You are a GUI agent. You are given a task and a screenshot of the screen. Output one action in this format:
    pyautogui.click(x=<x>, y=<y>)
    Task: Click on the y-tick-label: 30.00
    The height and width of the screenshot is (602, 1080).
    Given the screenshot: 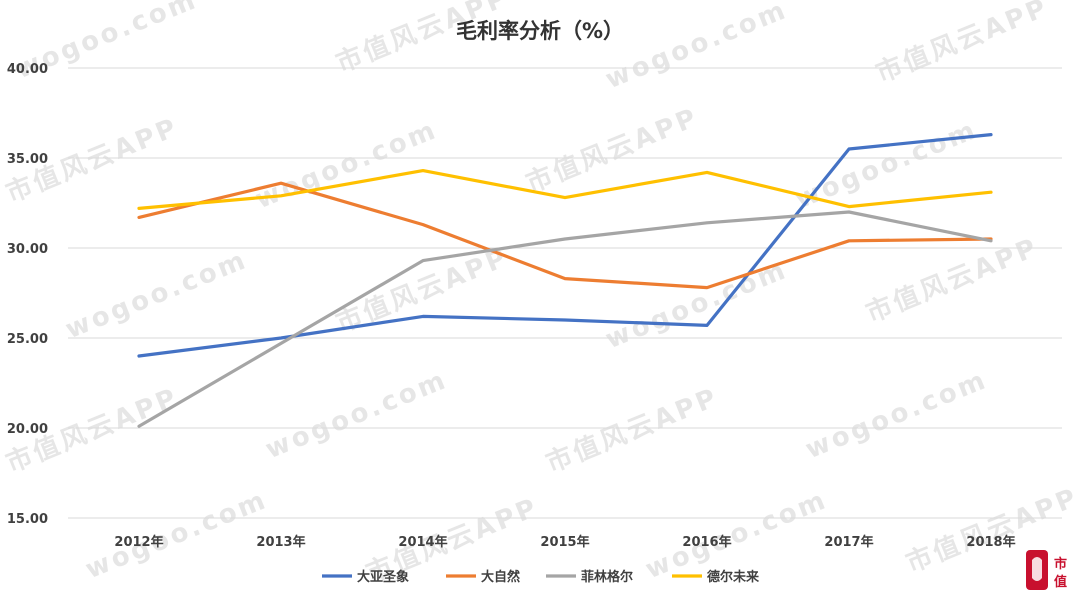 What is the action you would take?
    pyautogui.click(x=27, y=249)
    